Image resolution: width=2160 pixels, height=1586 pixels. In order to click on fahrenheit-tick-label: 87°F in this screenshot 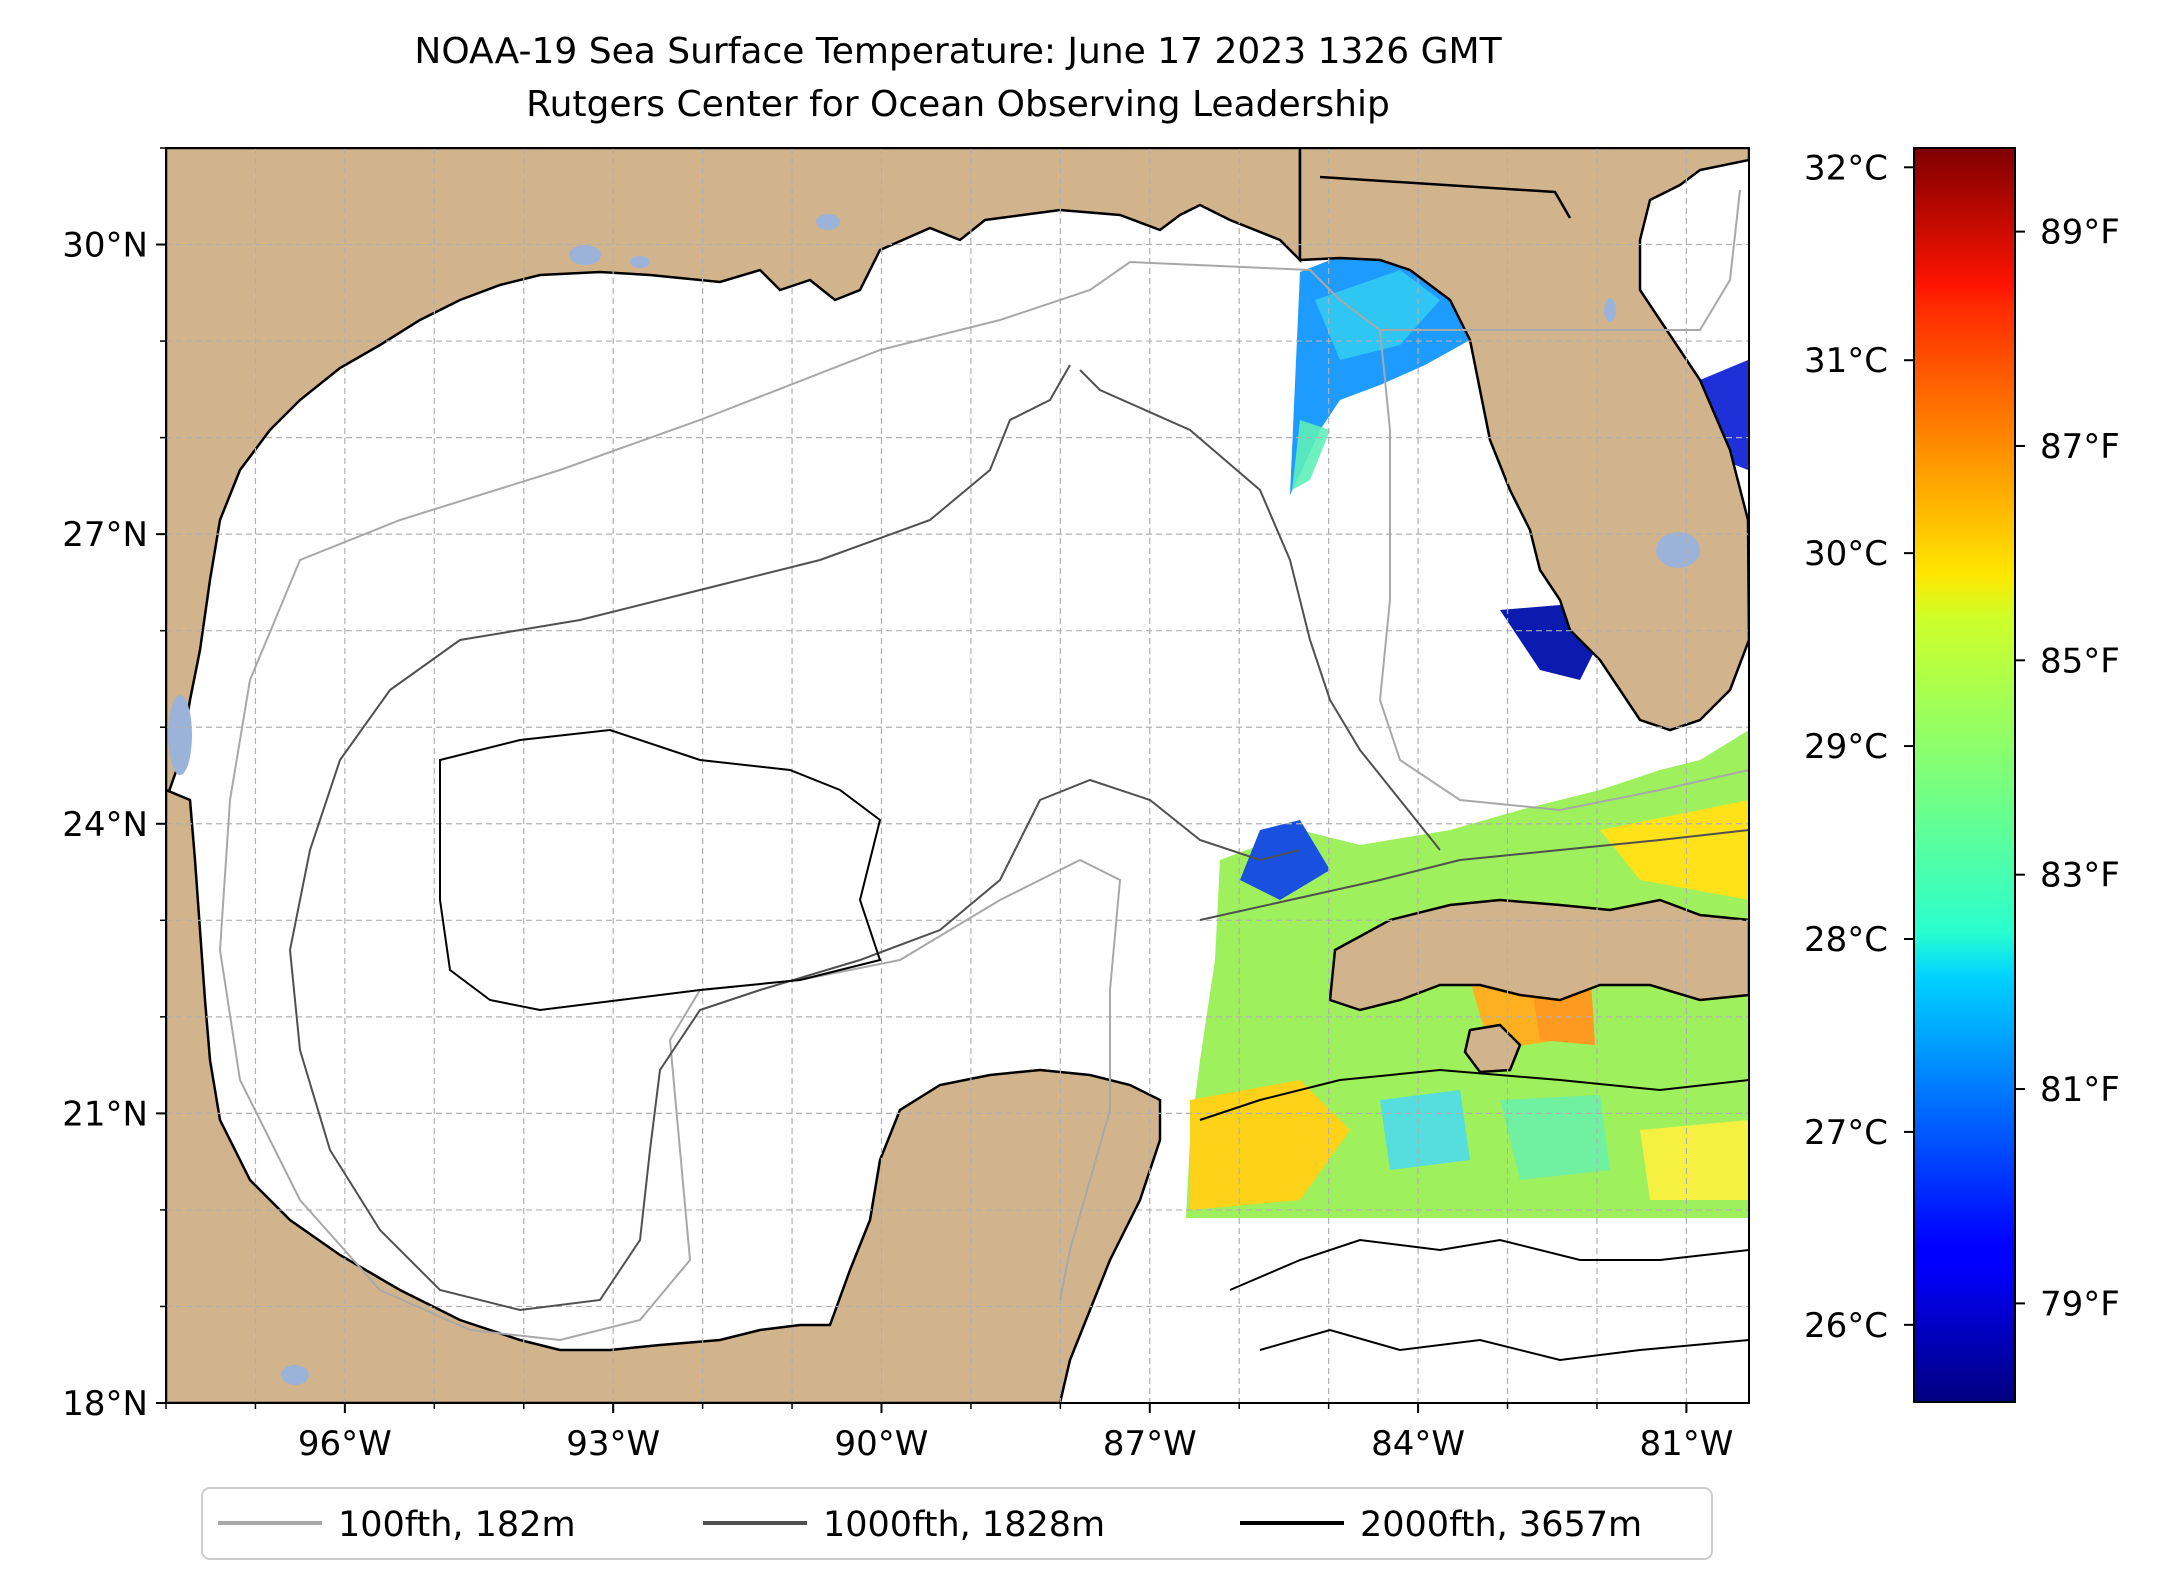, I will do `click(2080, 447)`.